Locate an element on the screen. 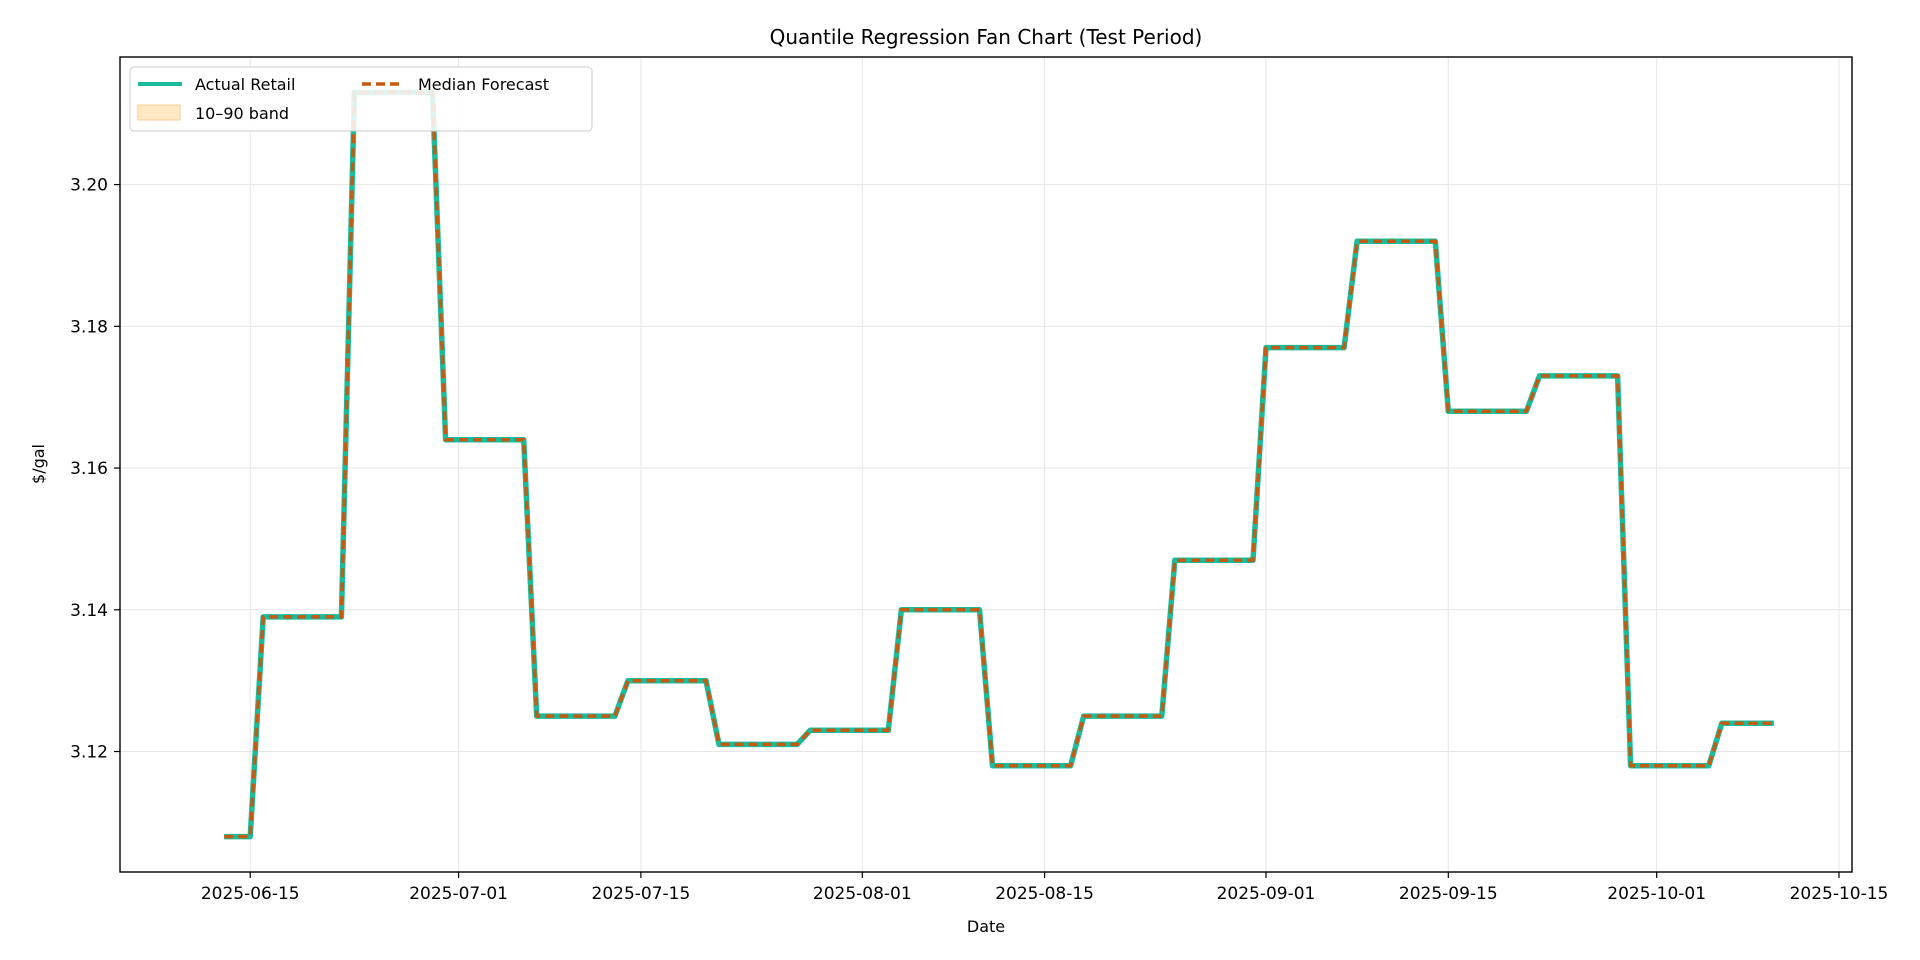 This screenshot has height=960, width=1920. x-tick-label: 2025-10-01 is located at coordinates (1656, 894).